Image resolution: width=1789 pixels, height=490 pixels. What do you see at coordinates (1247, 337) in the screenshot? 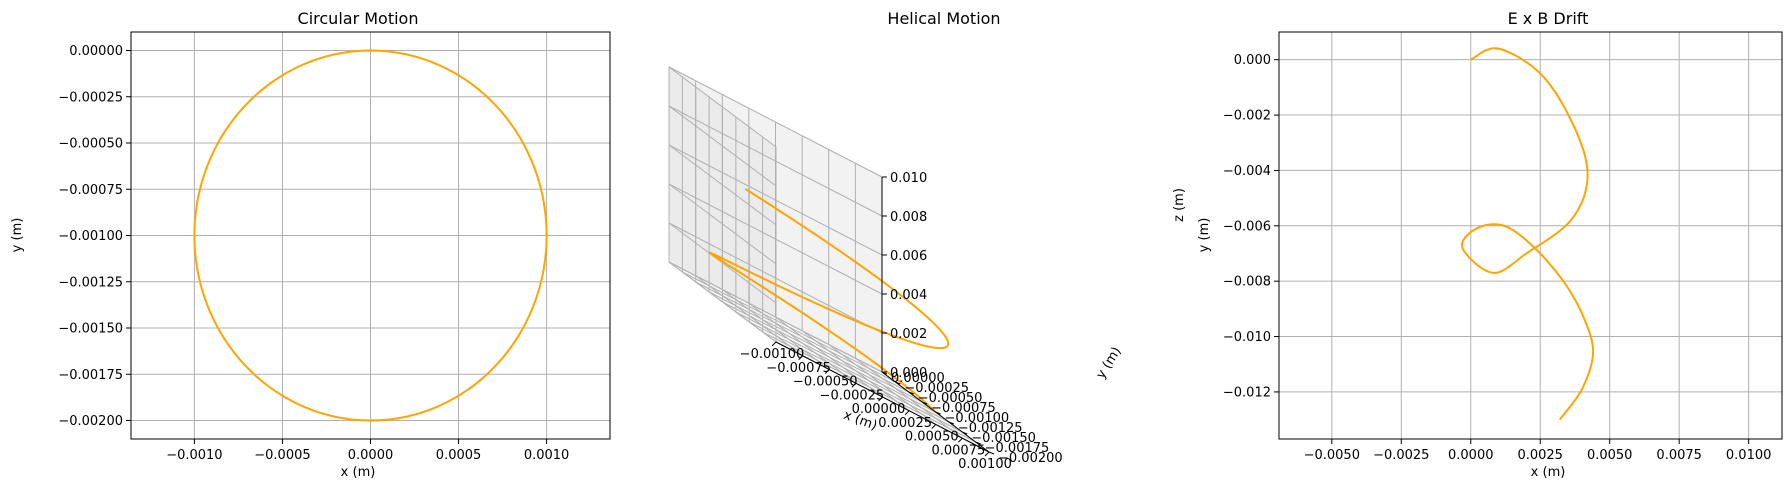
I see `y-tick-label: −0.010` at bounding box center [1247, 337].